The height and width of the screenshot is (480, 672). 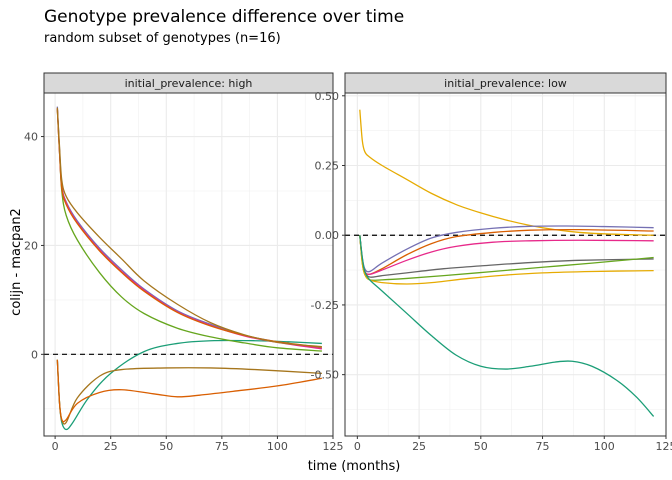 I want to click on y-tick-label: 0, so click(x=34, y=354).